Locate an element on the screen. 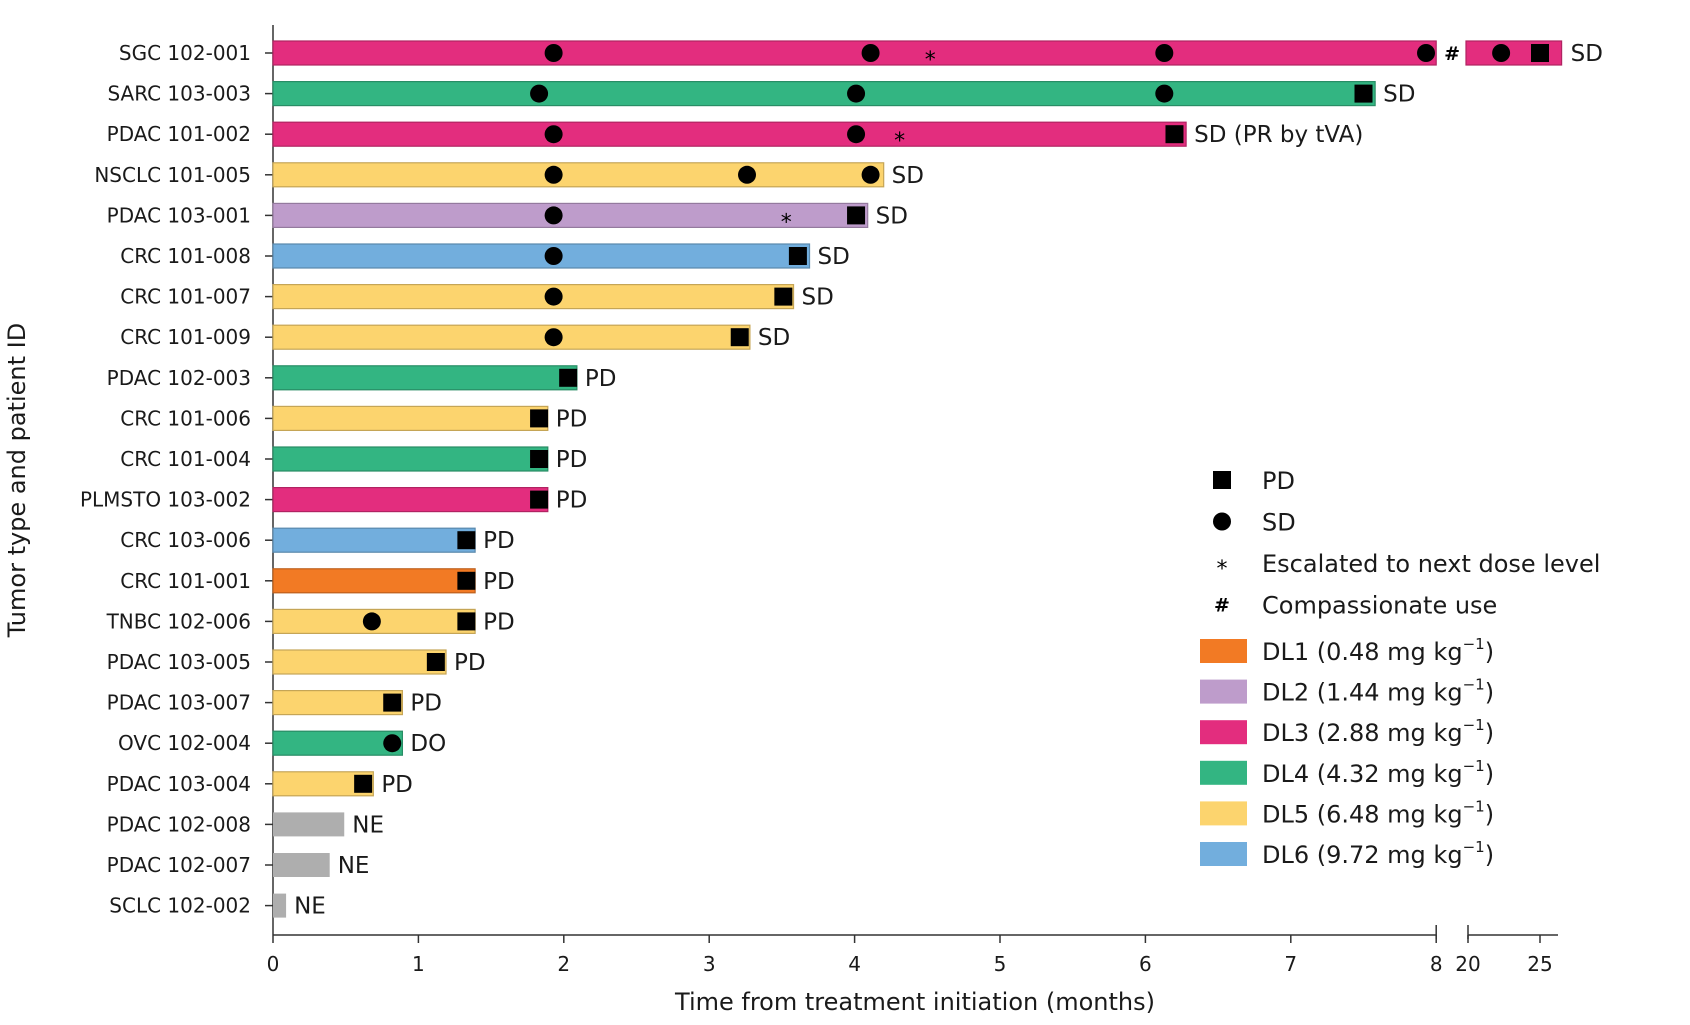 The height and width of the screenshot is (1025, 1690). y-axis-title: Tumor type and patient ID is located at coordinates (17, 480).